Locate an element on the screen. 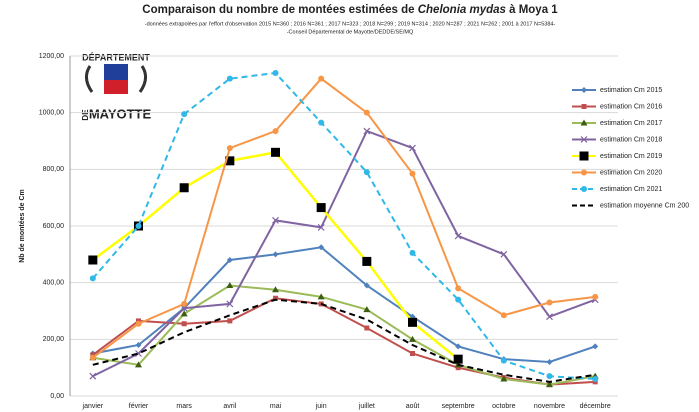  logo-text: DE is located at coordinates (85, 115).